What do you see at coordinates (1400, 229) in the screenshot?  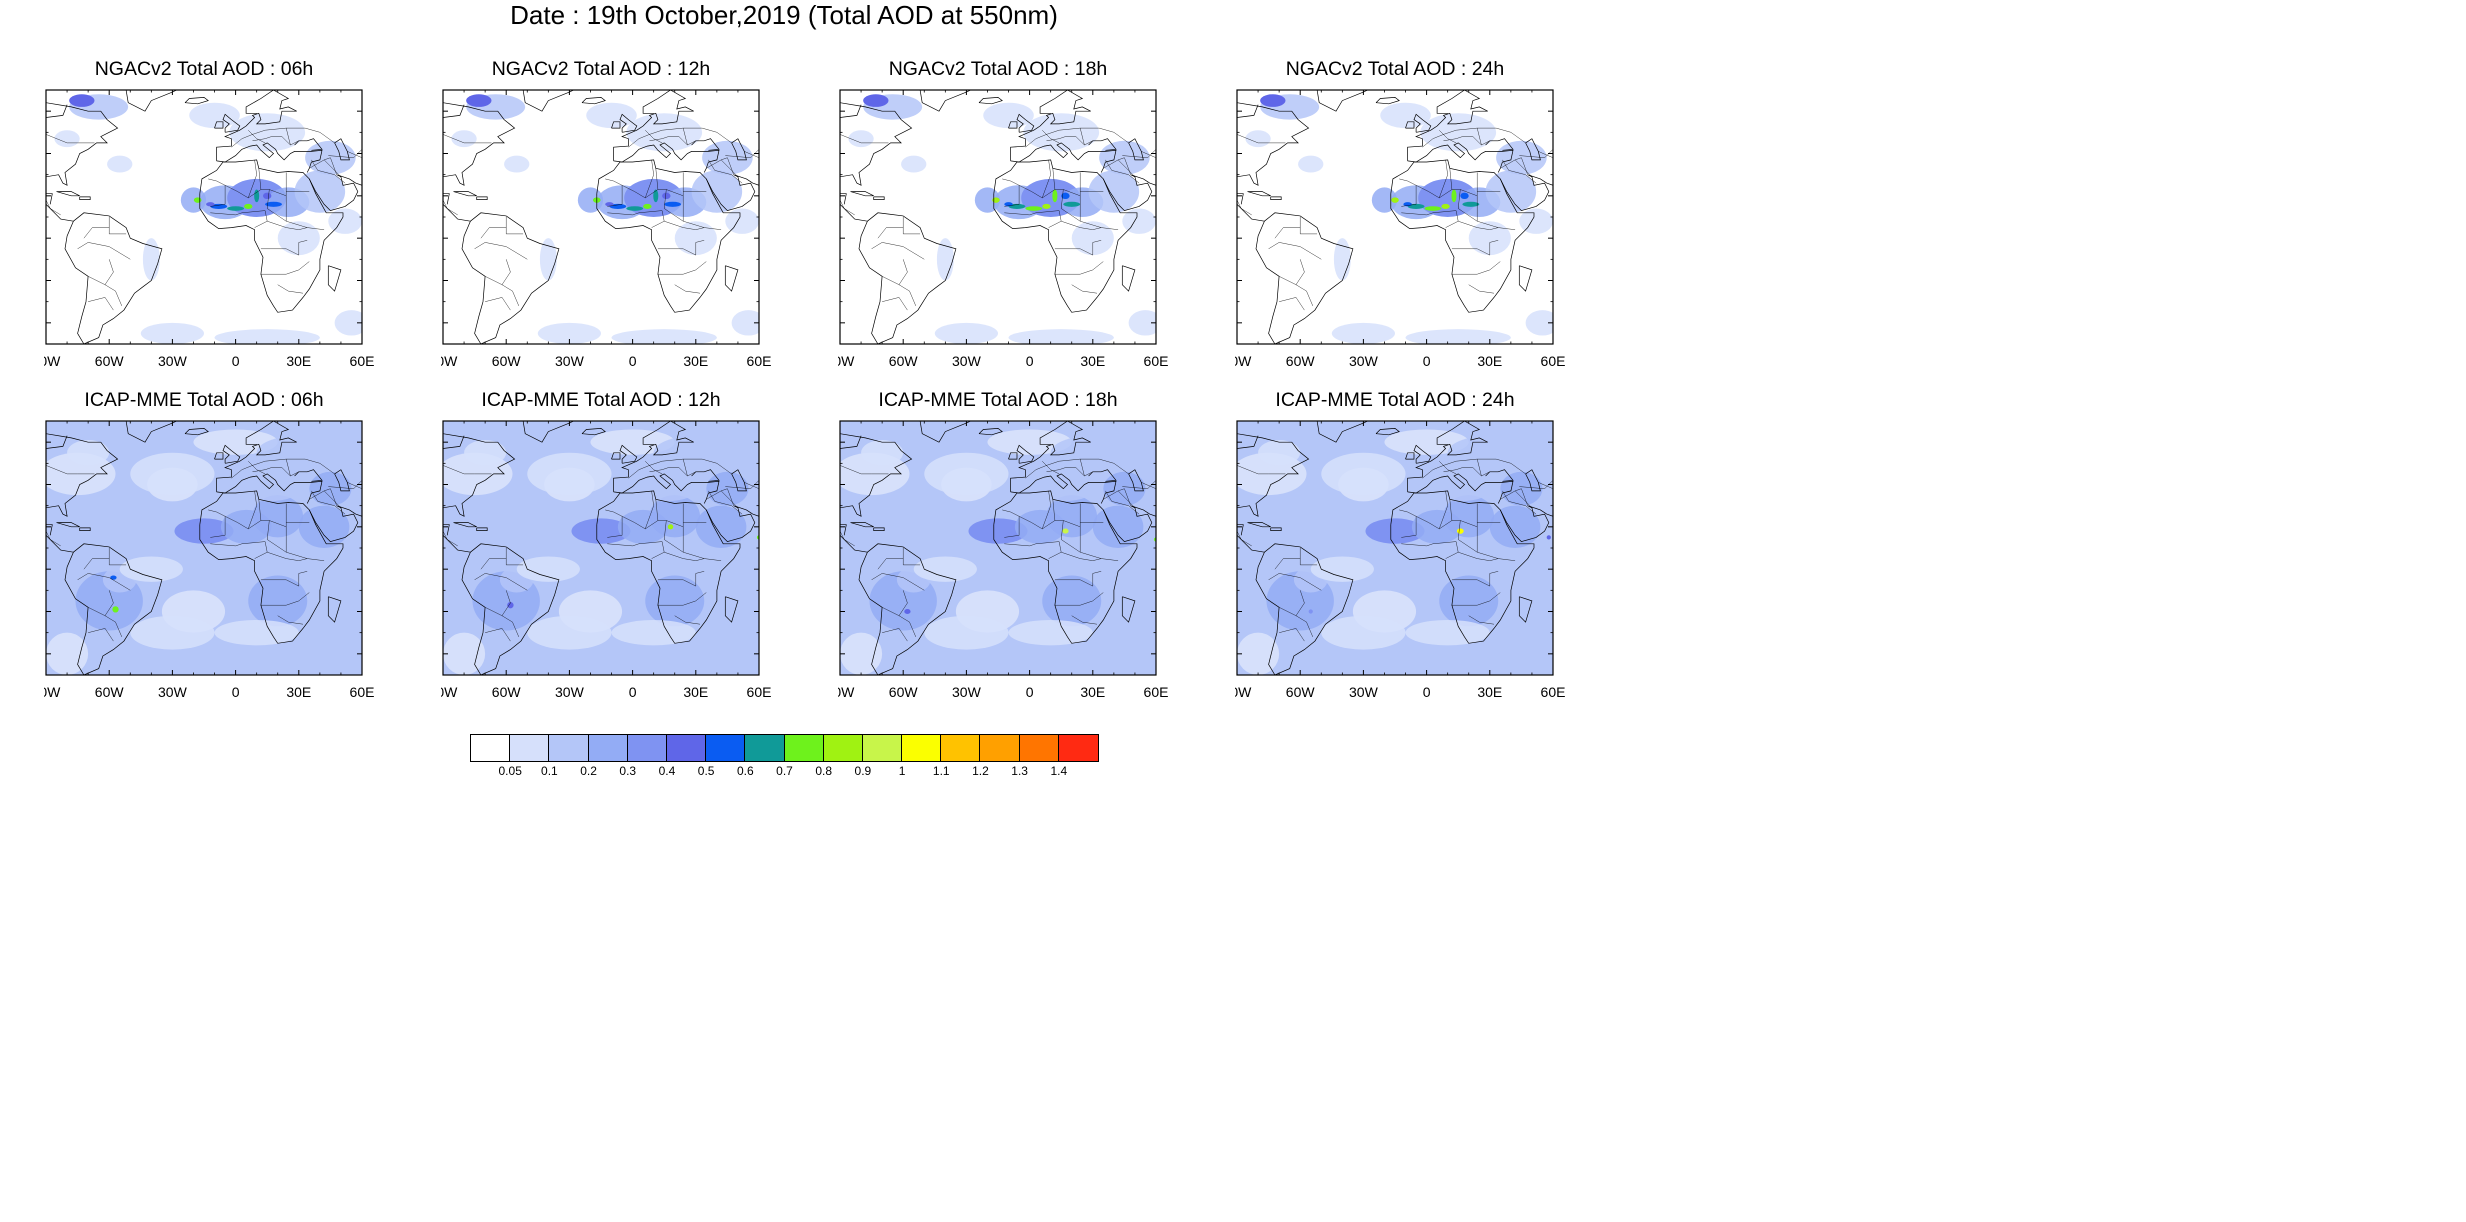 I see `aod-map: 60N40N20N020S40S90W60W30W030E60E` at bounding box center [1400, 229].